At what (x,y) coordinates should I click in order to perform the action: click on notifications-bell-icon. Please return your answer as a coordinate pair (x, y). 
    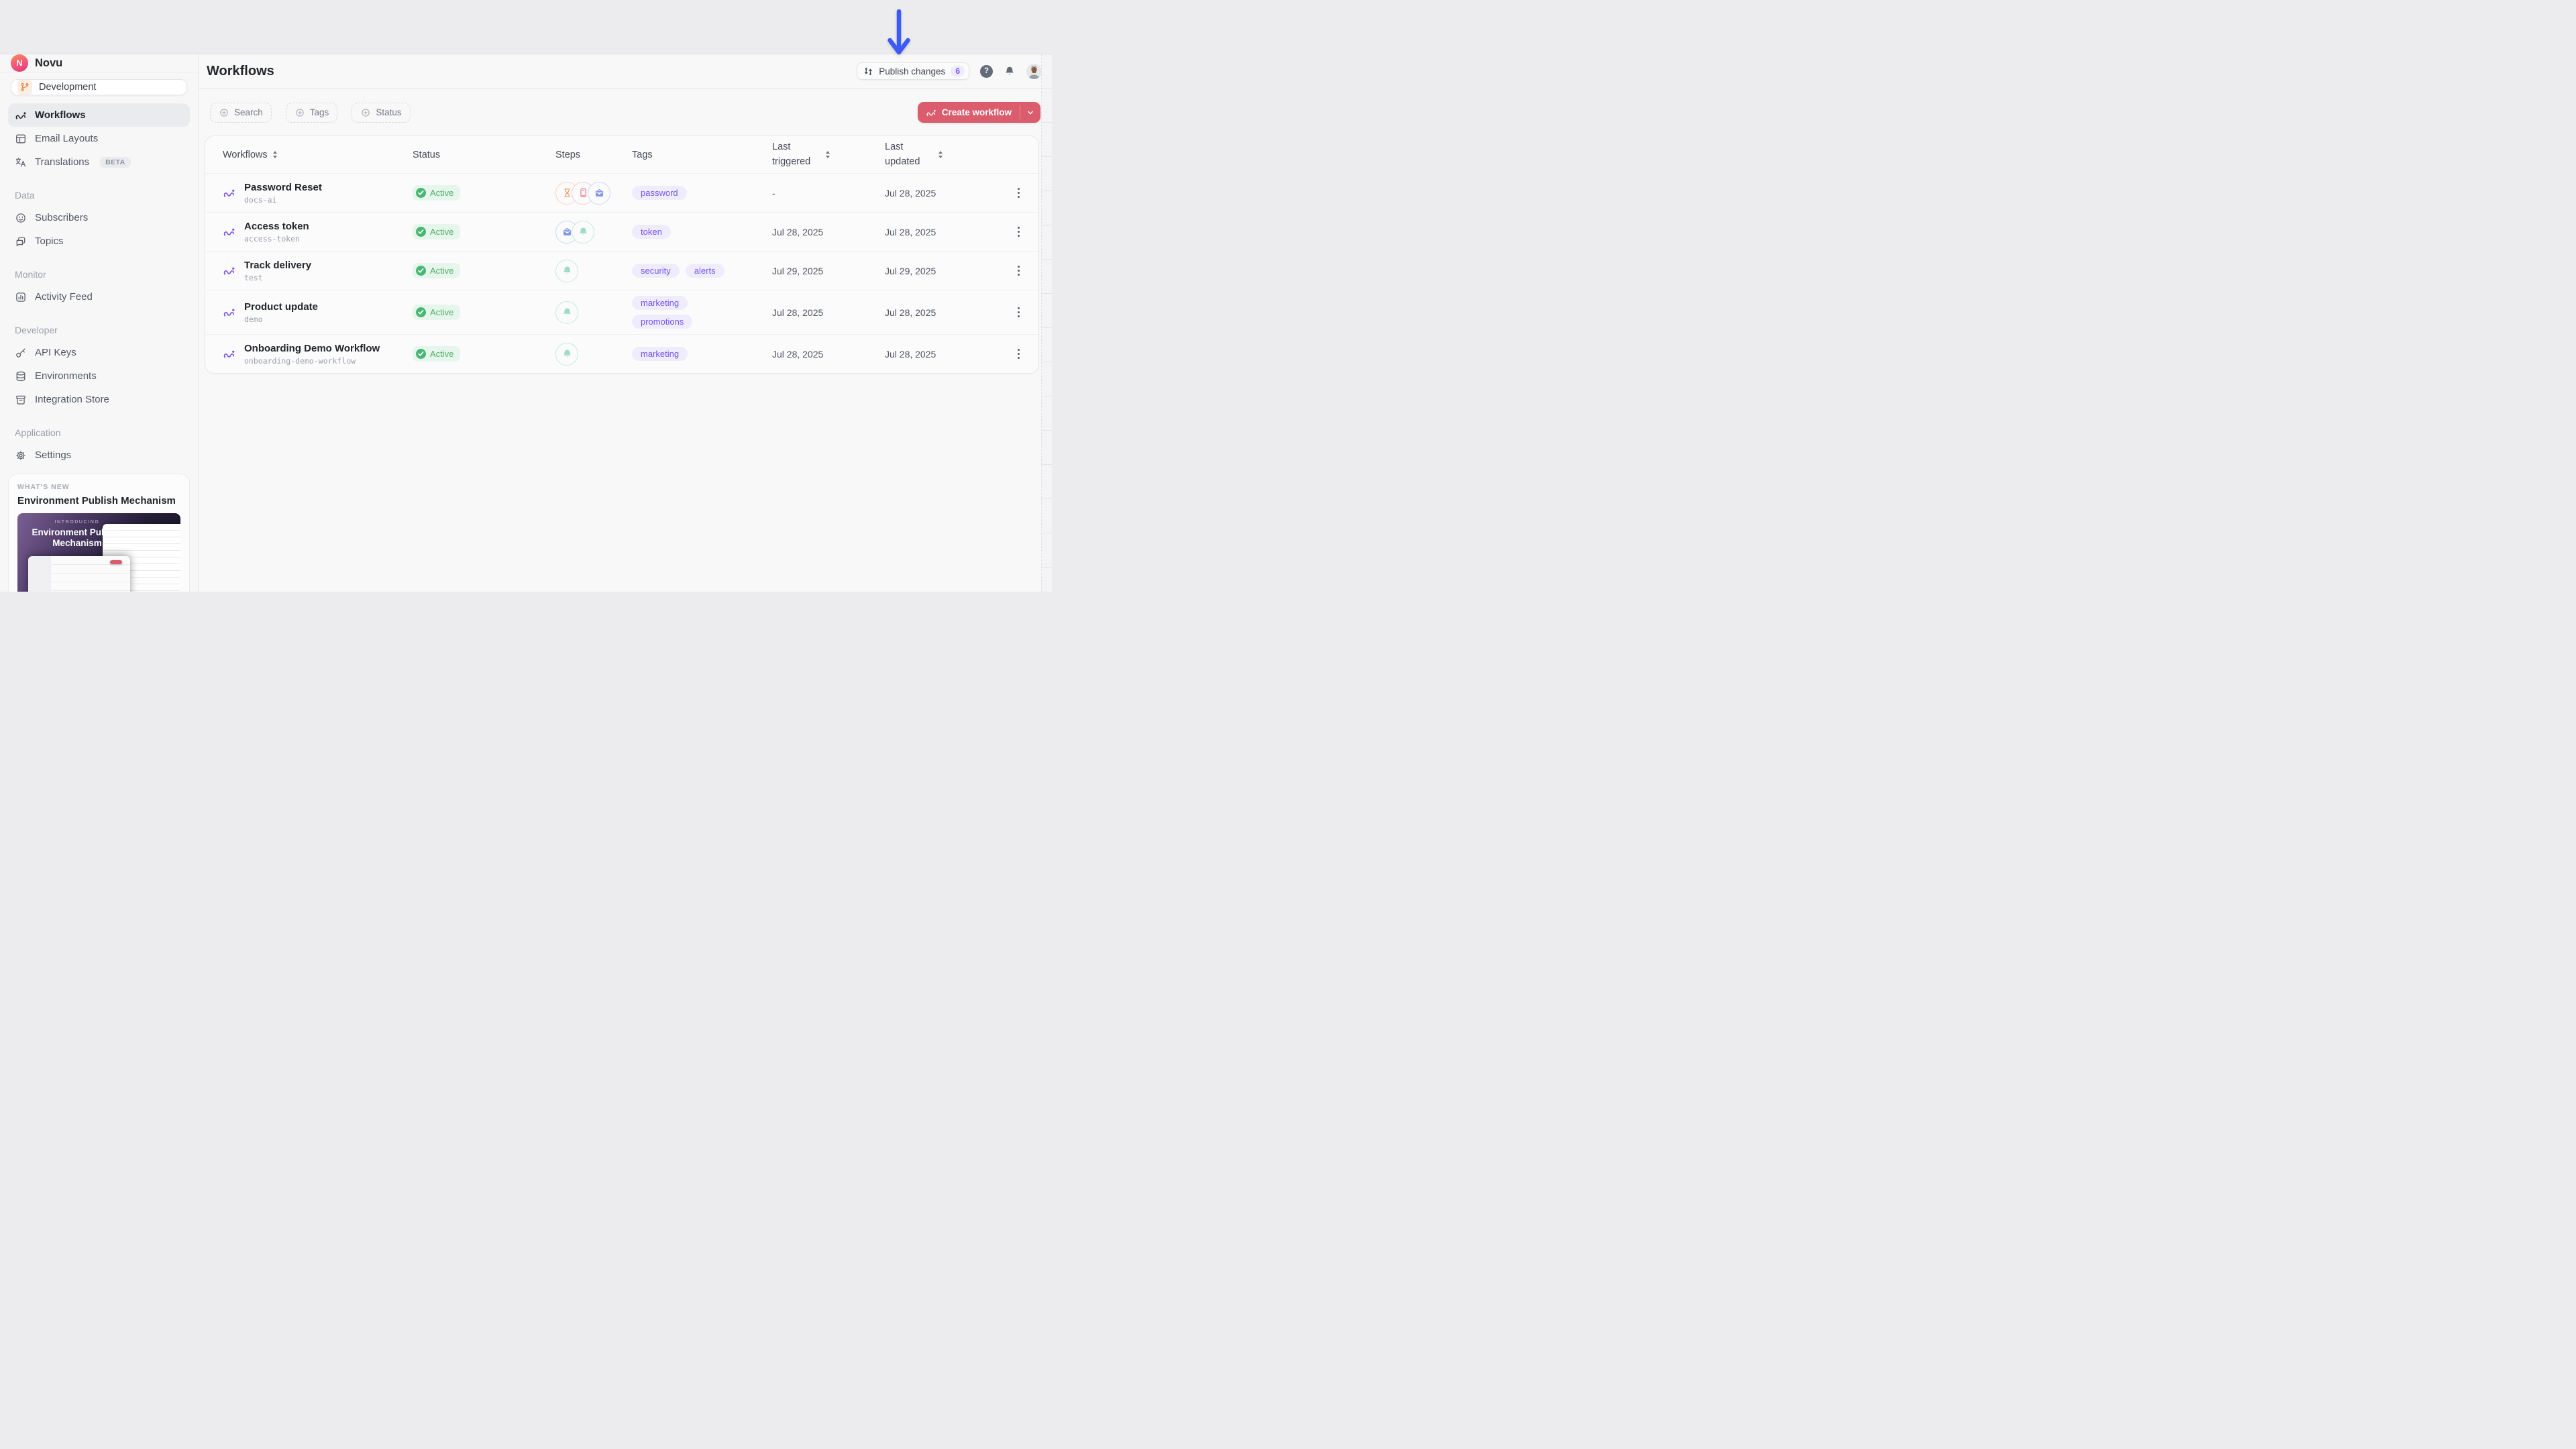
    Looking at the image, I should click on (1010, 71).